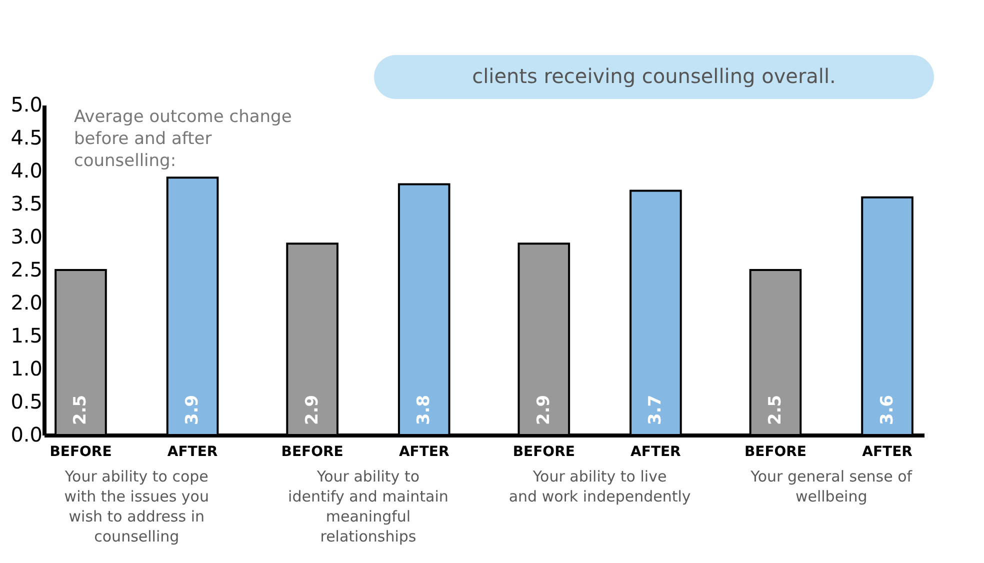 This screenshot has width=984, height=563. Describe the element at coordinates (26, 236) in the screenshot. I see `y-tick-label: 3.0` at that location.